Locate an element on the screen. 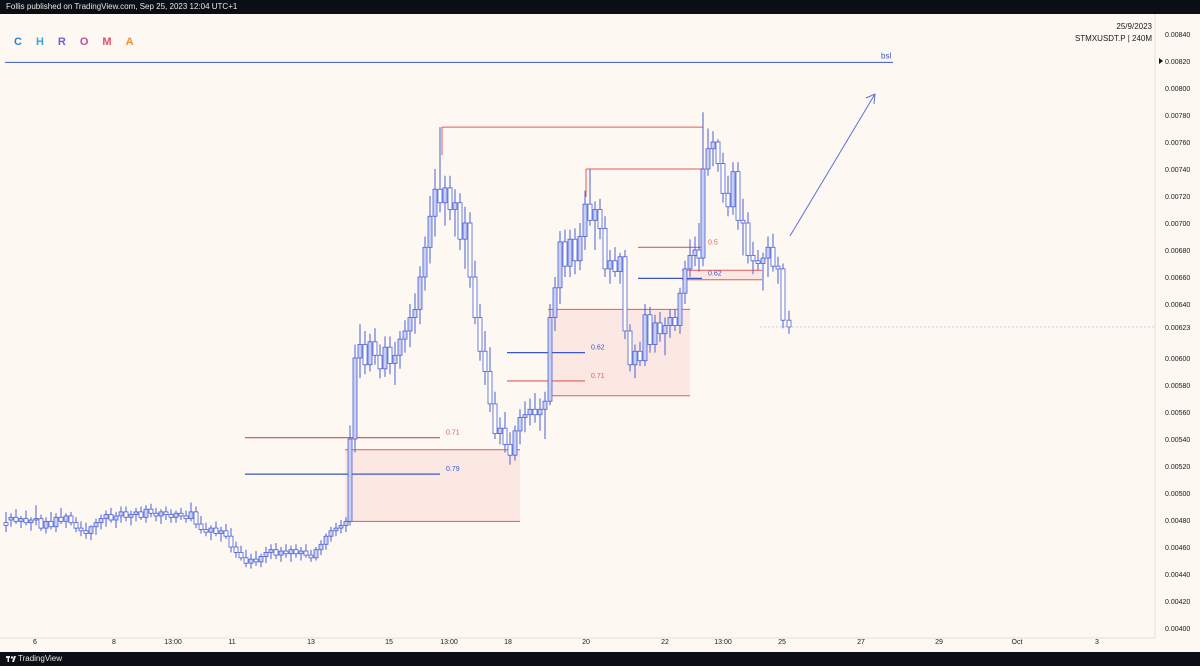 The width and height of the screenshot is (1200, 666). y-tick-label: 0.00420 is located at coordinates (1177, 602).